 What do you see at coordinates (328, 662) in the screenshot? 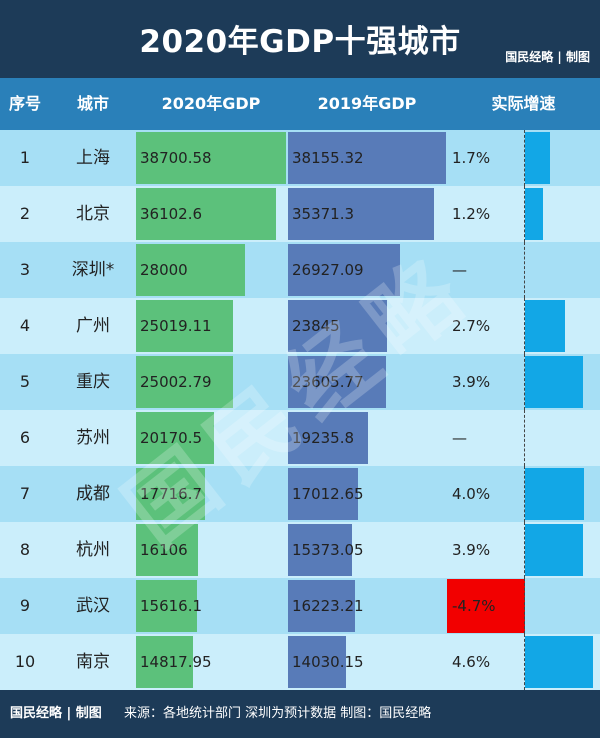
I see `gdp2019-value: 14030.15` at bounding box center [328, 662].